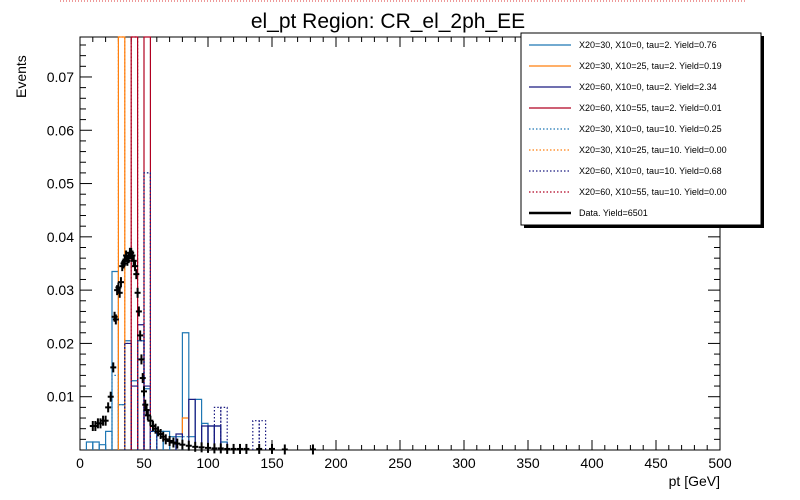  Describe the element at coordinates (144, 463) in the screenshot. I see `x-tick-label: 50` at that location.